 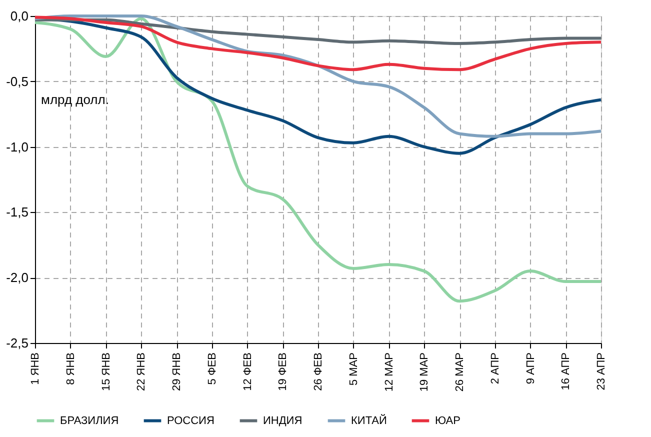 What do you see at coordinates (460, 372) in the screenshot?
I see `x-tick-label: 26 МАР` at bounding box center [460, 372].